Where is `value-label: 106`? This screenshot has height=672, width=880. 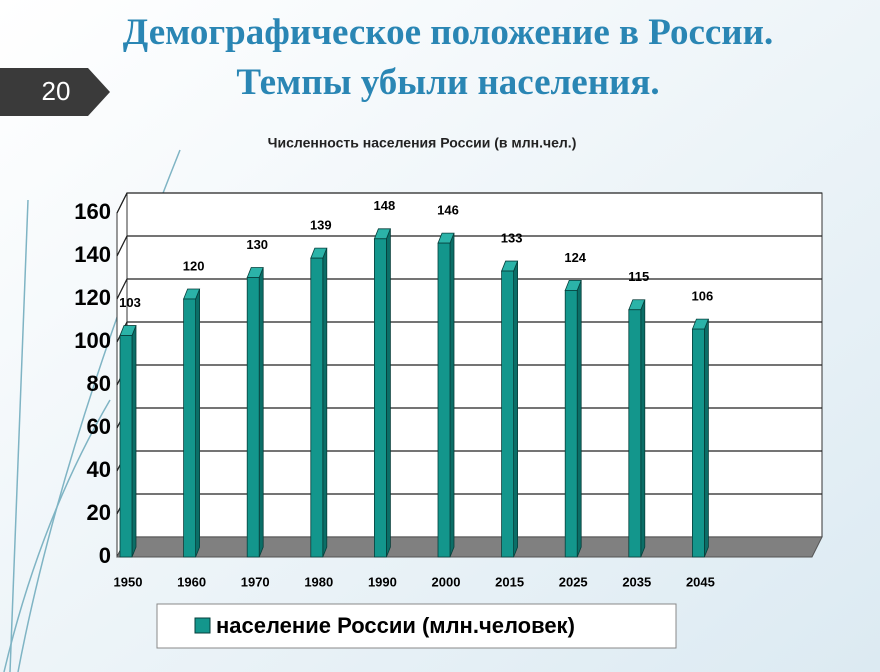
value-label: 106 is located at coordinates (703, 296).